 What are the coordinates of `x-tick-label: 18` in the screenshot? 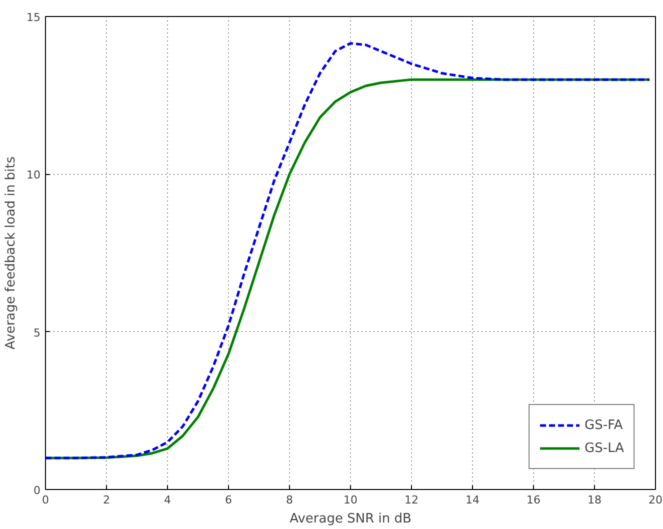 It's located at (595, 500).